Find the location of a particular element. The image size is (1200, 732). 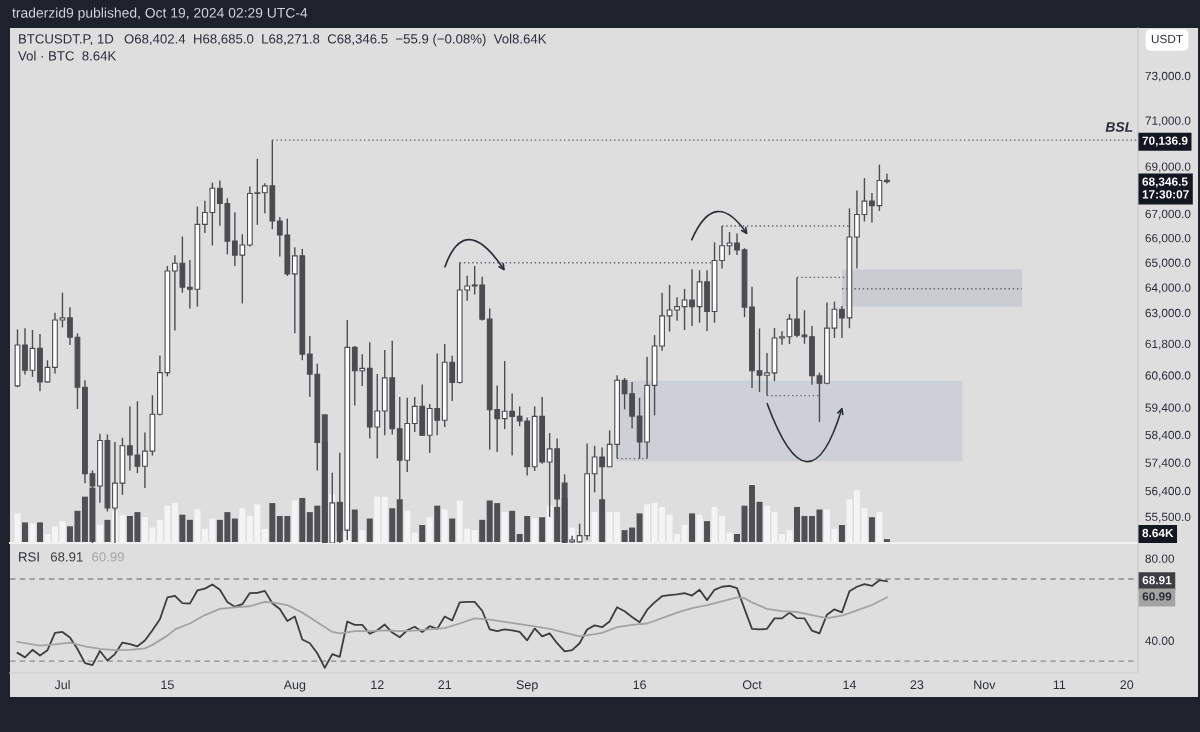

text: RSI is located at coordinates (29, 557).